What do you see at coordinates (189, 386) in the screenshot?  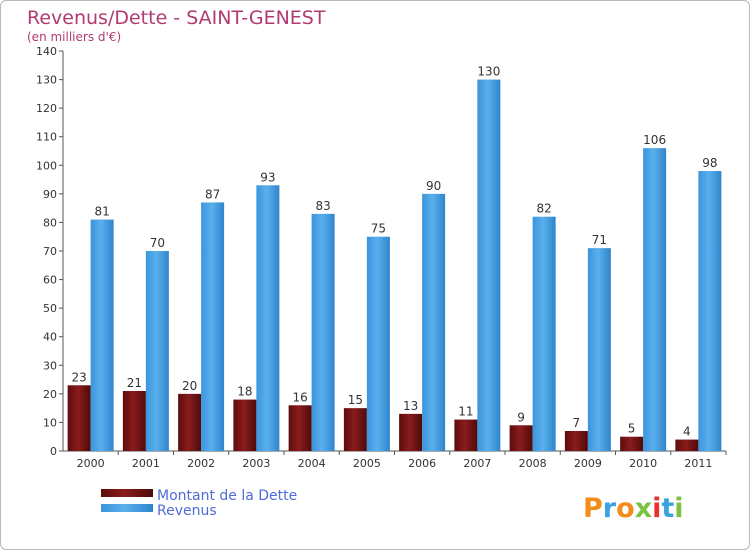 I see `data-label: 20` at bounding box center [189, 386].